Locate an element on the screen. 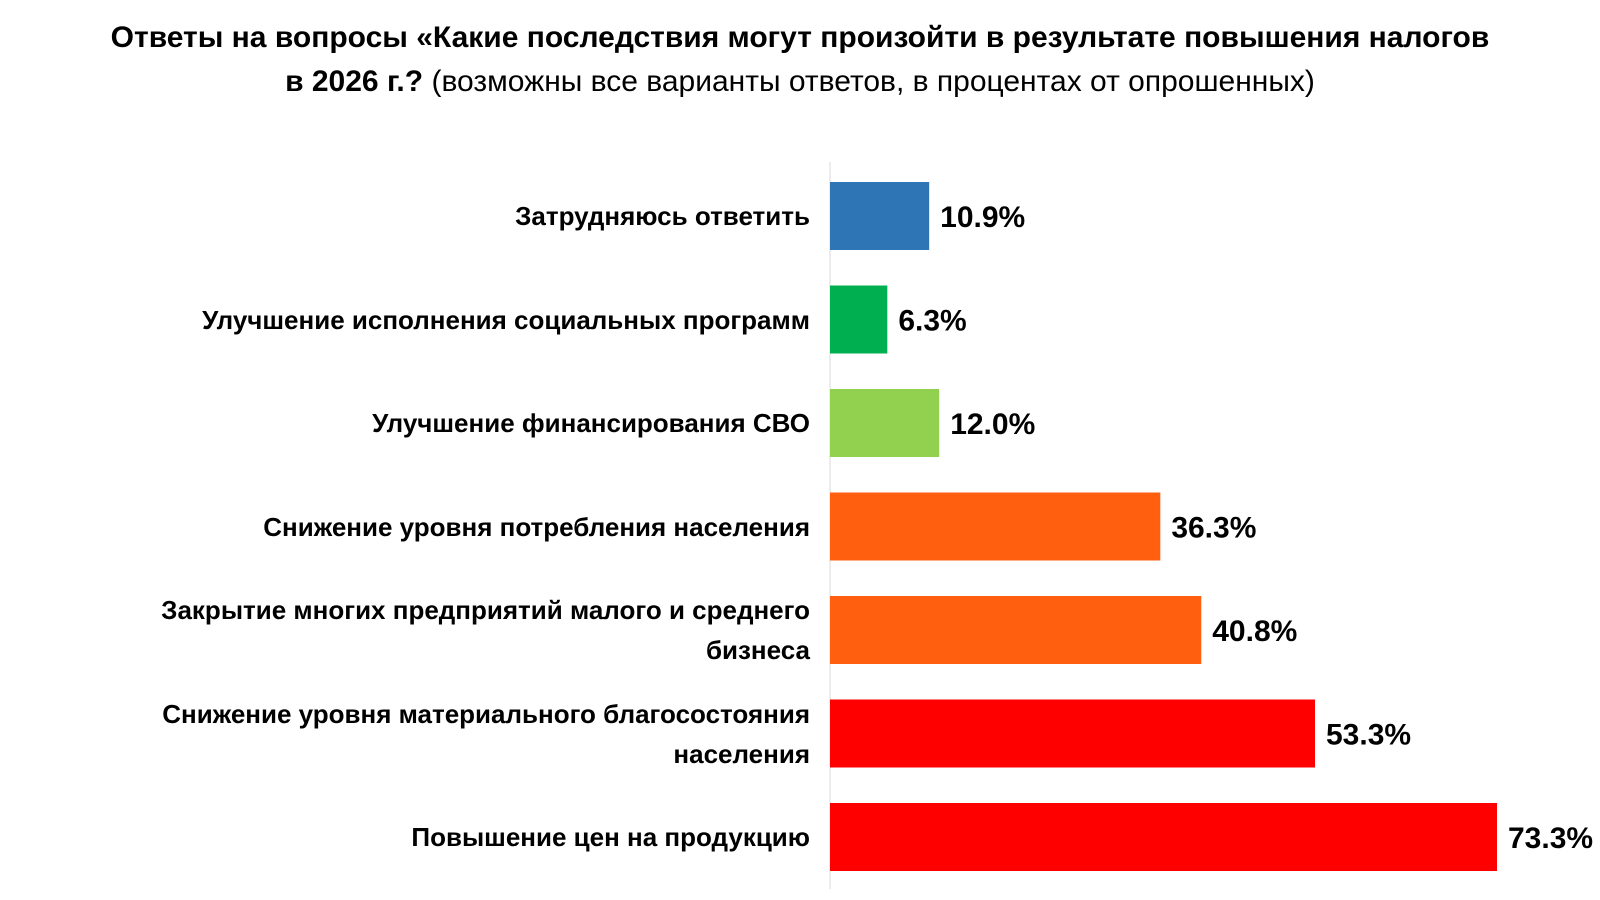  data-label-3: 12.0% is located at coordinates (992, 424).